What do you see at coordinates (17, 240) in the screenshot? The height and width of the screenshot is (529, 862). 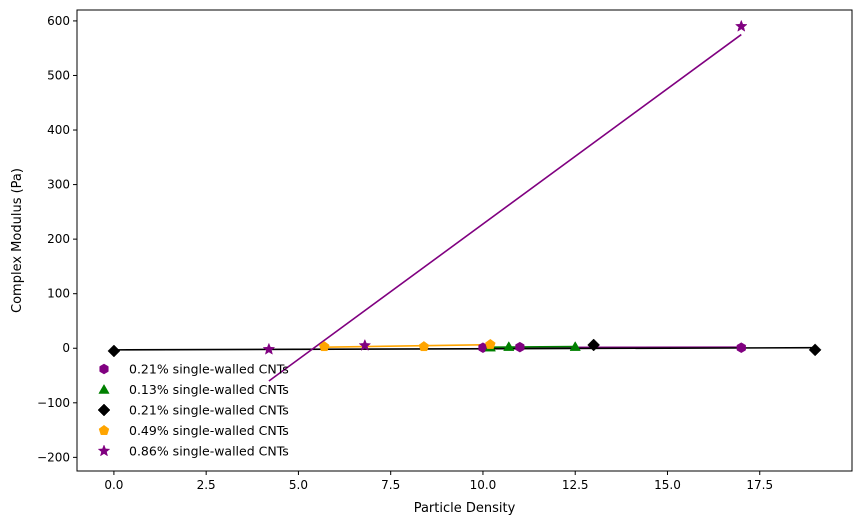 I see `y-axis-label: Complex Modulus (Pa)` at bounding box center [17, 240].